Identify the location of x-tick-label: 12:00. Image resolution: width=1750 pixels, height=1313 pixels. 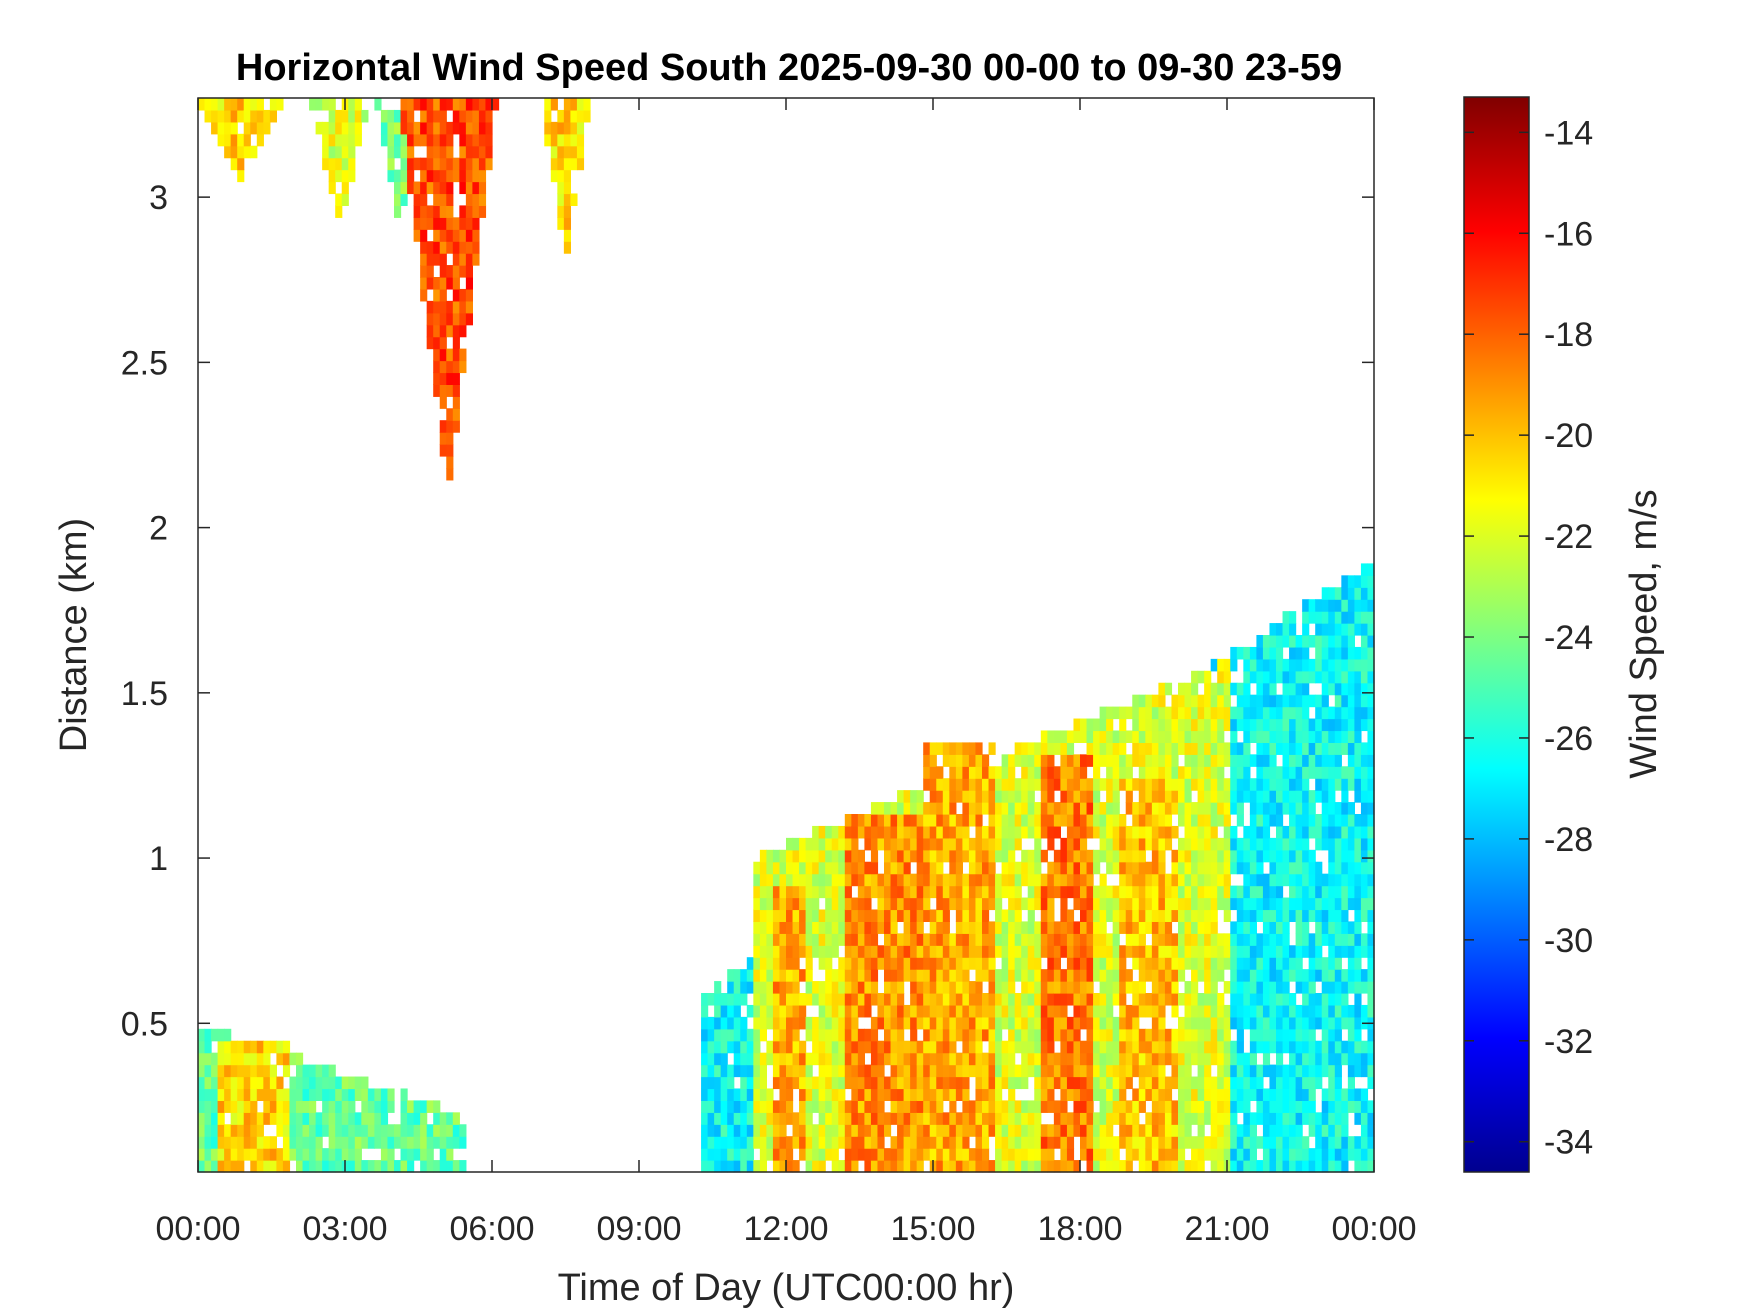
(785, 1229).